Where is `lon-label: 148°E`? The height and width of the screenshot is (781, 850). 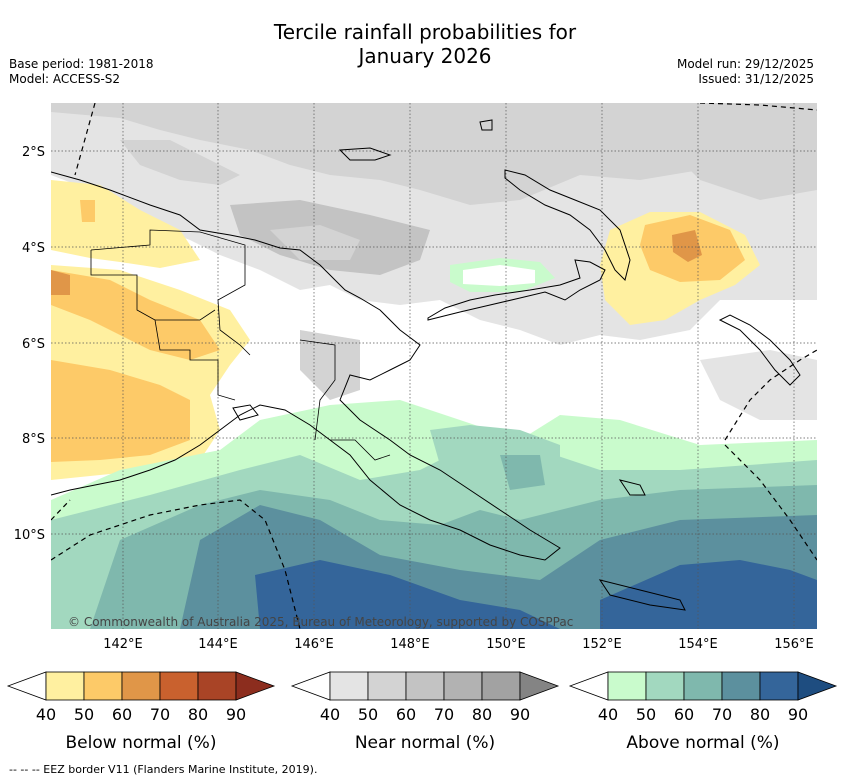 lon-label: 148°E is located at coordinates (410, 644).